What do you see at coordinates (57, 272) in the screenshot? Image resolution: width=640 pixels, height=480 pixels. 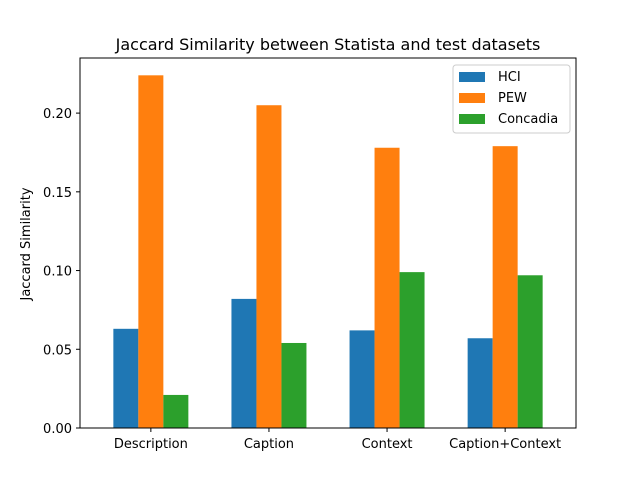 I see `y-tick-label: 0.10` at bounding box center [57, 272].